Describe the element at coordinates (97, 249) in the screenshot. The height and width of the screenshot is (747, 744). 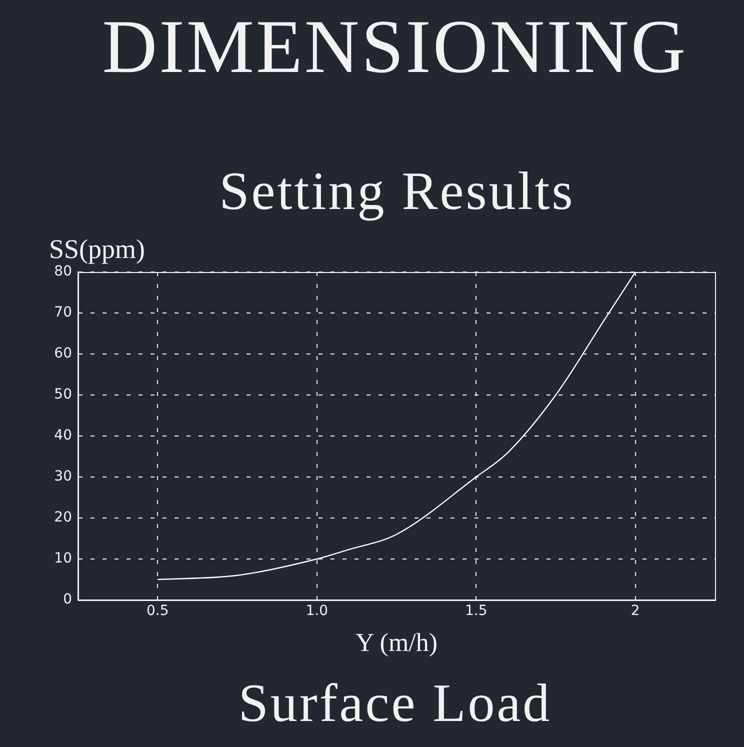
I see `y-axis-title: SS(ppm)` at that location.